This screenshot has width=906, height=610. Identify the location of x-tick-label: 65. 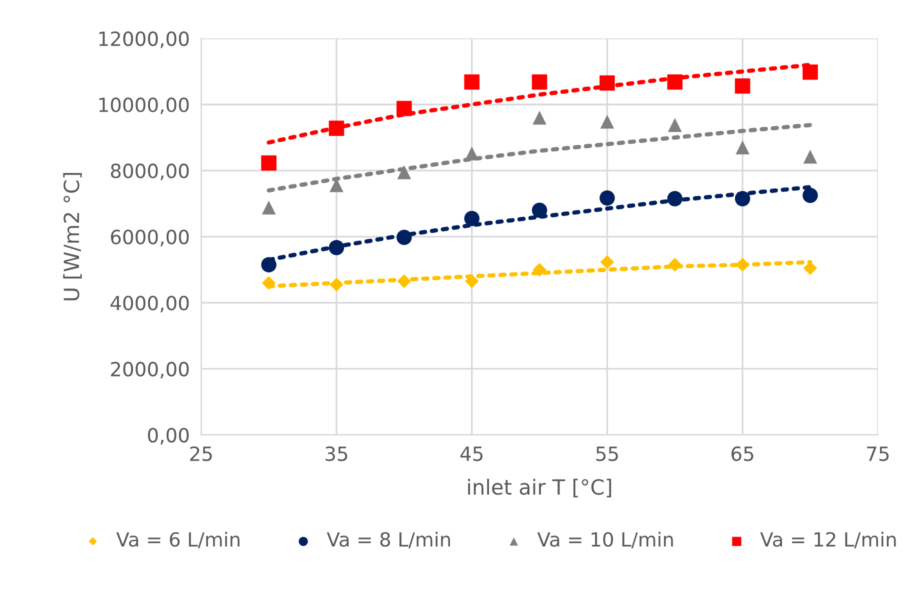
(743, 454).